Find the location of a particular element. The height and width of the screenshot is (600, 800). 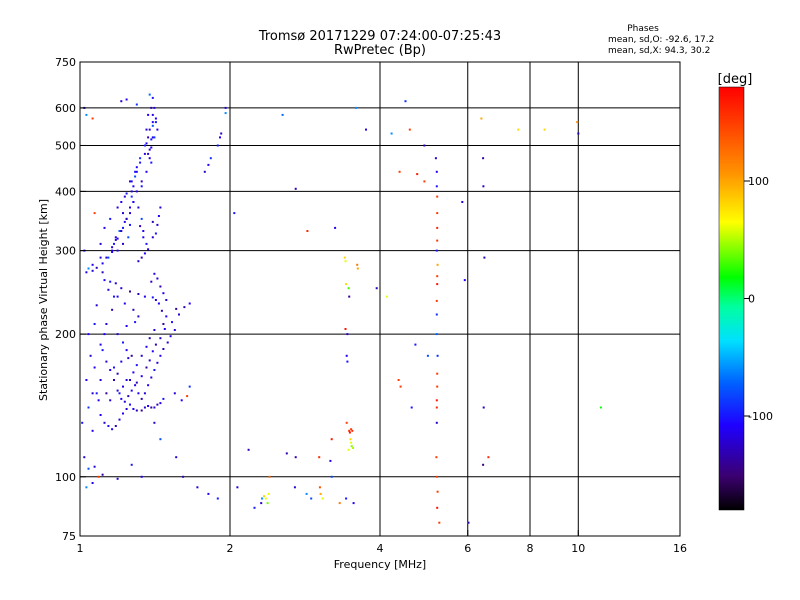

colorbar-tick-label: -100 is located at coordinates (760, 416).